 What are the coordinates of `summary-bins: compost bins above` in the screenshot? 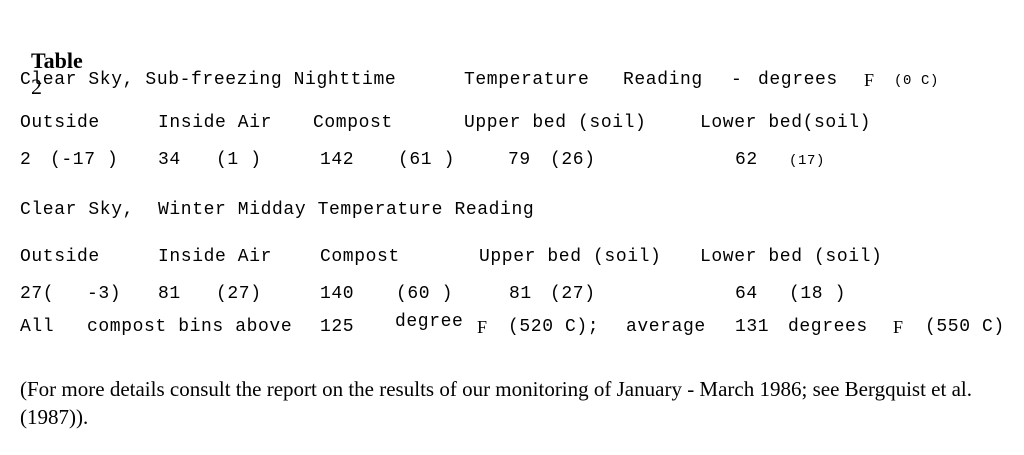 It's located at (190, 327).